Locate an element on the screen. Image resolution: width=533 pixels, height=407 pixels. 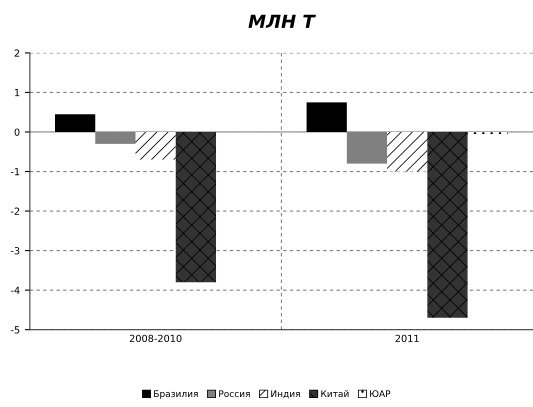
y-tick-label: -4 is located at coordinates (15, 290).